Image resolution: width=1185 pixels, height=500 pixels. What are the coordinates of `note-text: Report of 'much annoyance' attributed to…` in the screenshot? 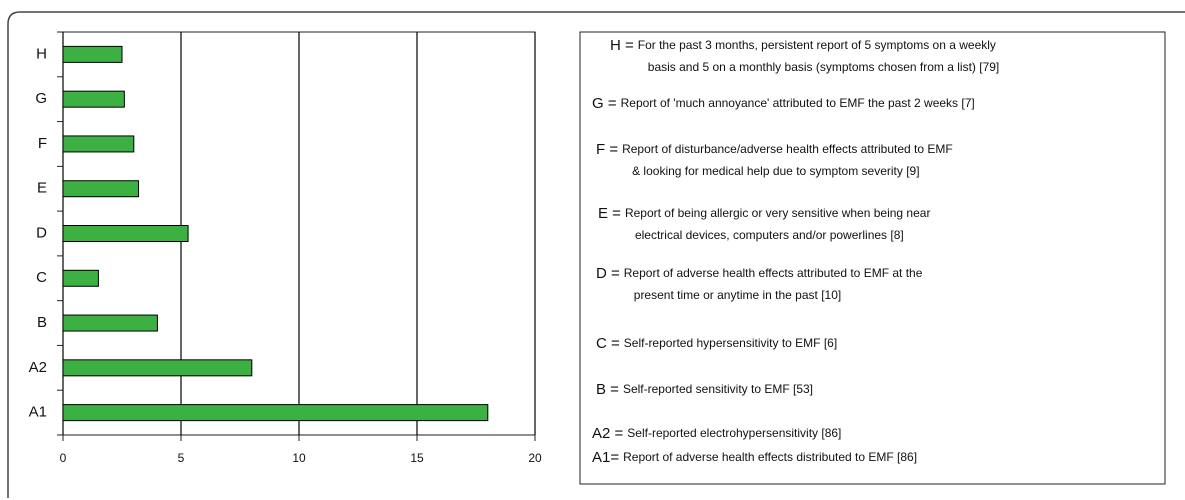 It's located at (798, 103).